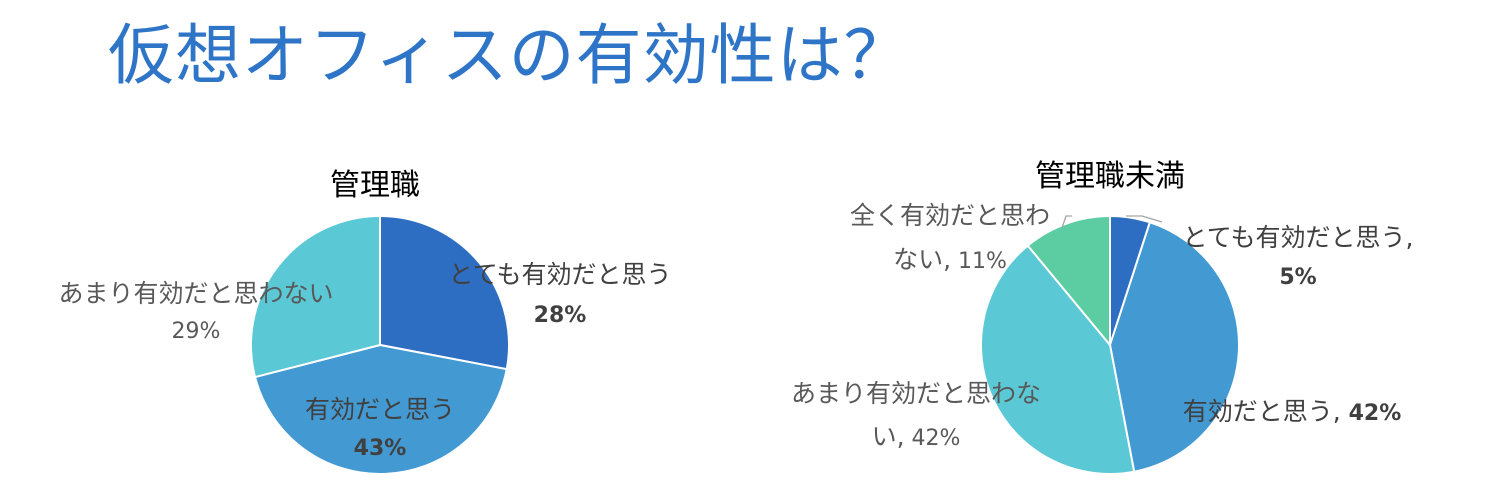 The width and height of the screenshot is (1500, 496). Describe the element at coordinates (1298, 237) in the screenshot. I see `slice-label-very-effective-2: とても有効だと思う,` at that location.